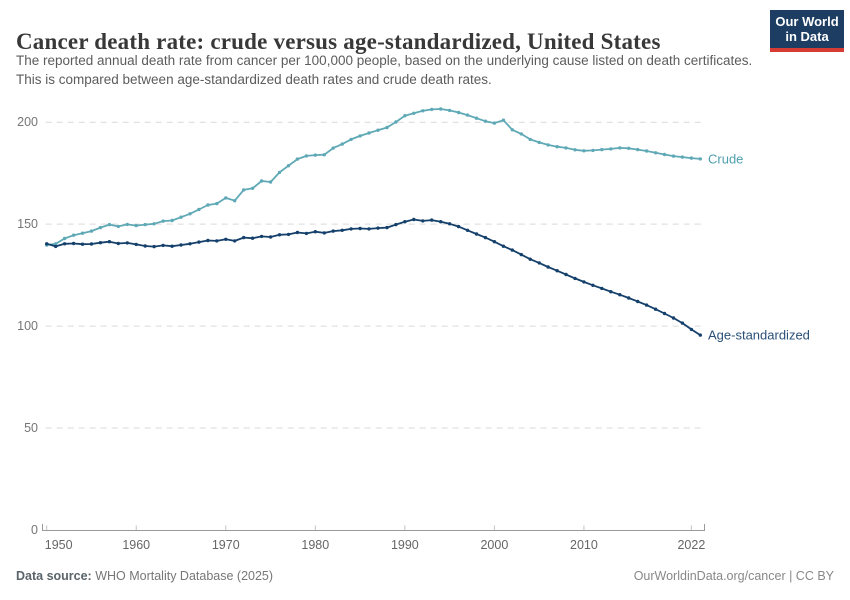  Describe the element at coordinates (638, 149) in the screenshot. I see `series-point-crude-2016` at that location.